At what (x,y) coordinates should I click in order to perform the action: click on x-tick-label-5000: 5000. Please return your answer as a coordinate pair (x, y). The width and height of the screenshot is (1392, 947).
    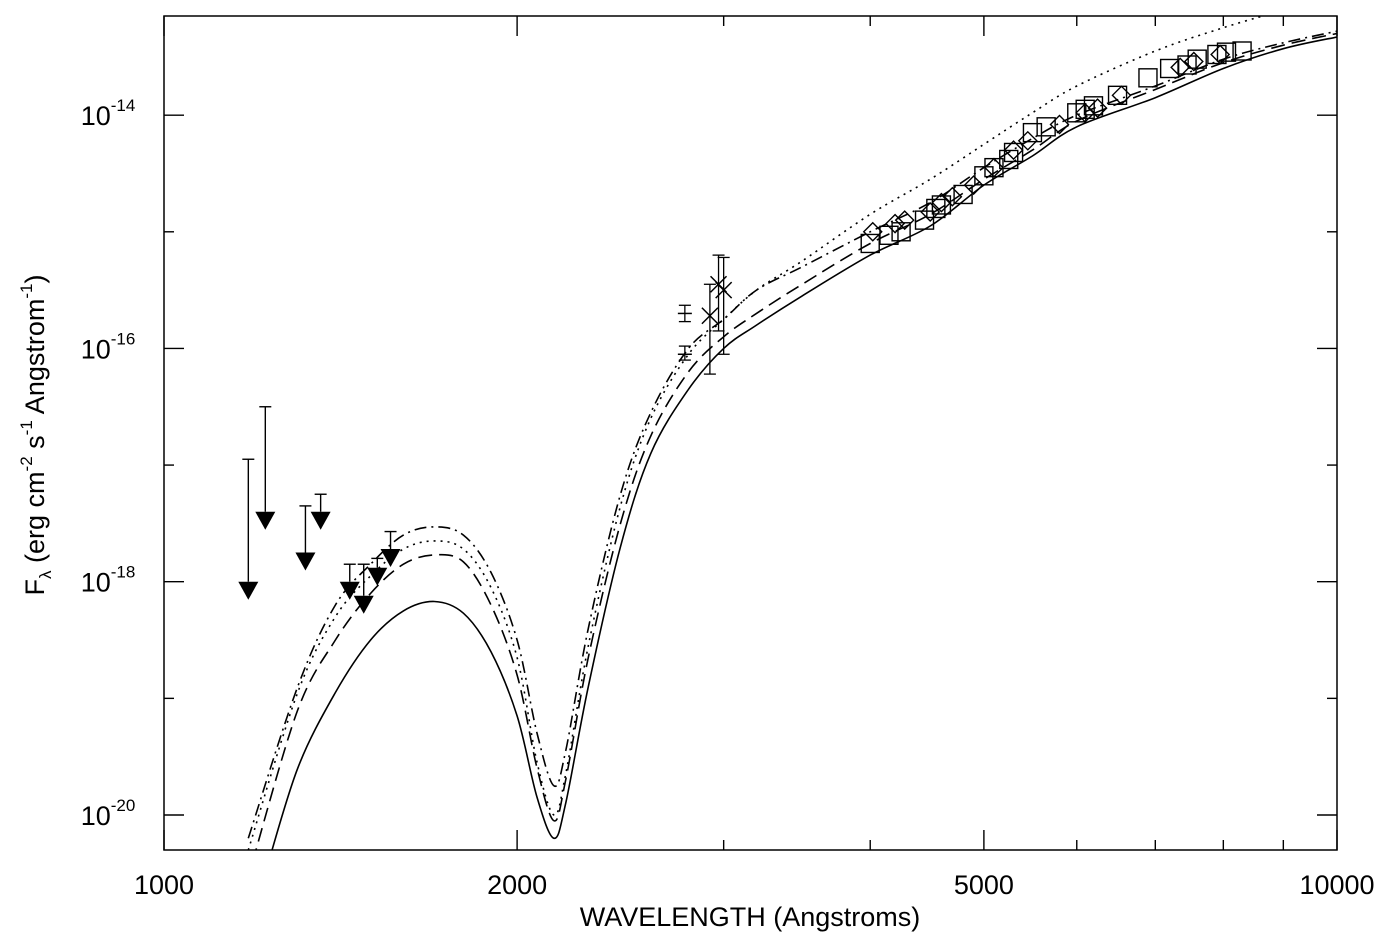
    Looking at the image, I should click on (984, 885).